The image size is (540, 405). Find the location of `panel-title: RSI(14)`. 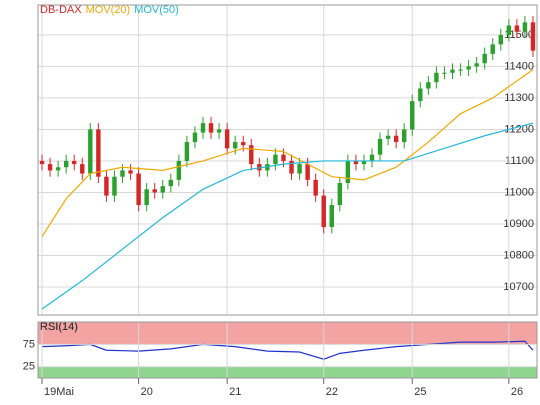

panel-title: RSI(14) is located at coordinates (59, 327).